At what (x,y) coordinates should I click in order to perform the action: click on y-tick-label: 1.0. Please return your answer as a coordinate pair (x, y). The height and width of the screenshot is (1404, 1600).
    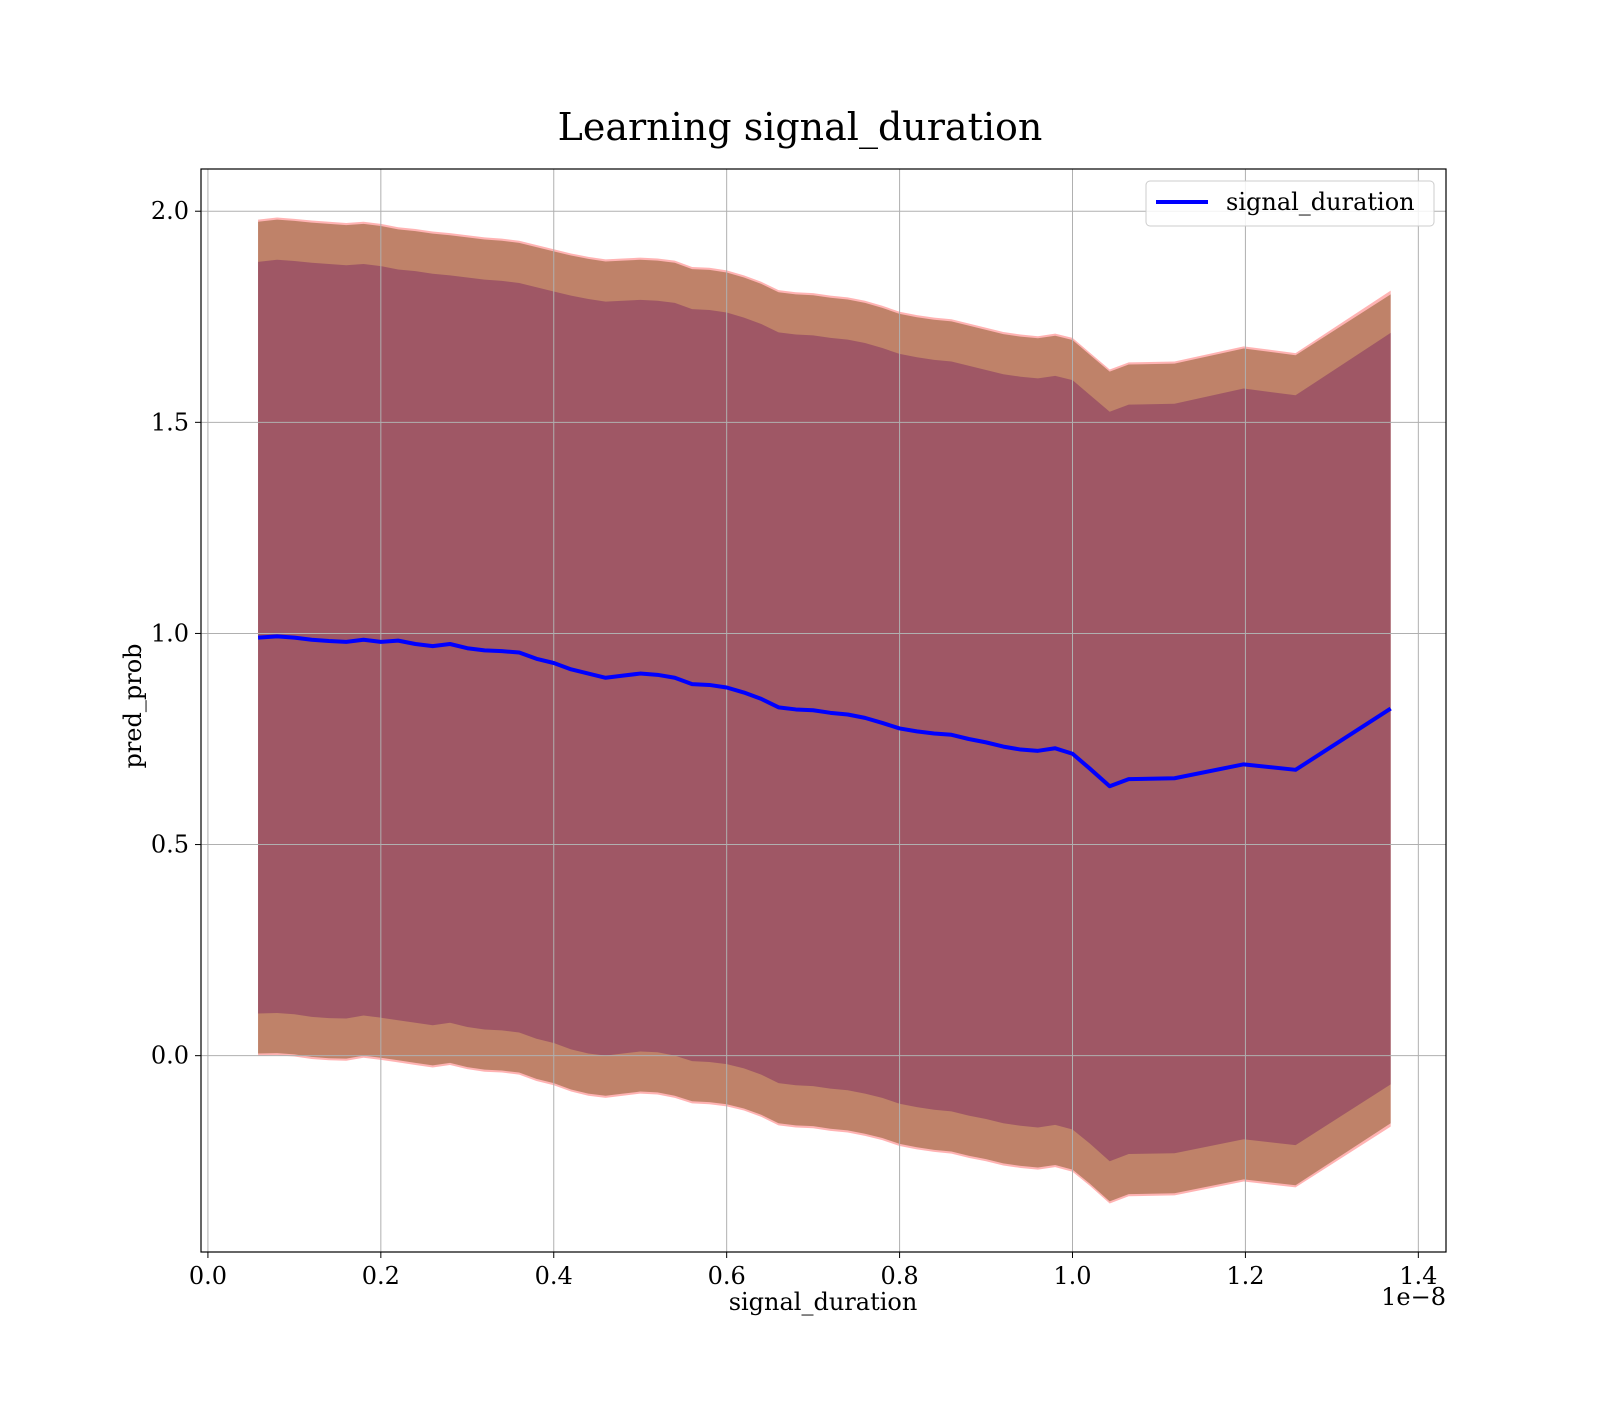
    Looking at the image, I should click on (170, 633).